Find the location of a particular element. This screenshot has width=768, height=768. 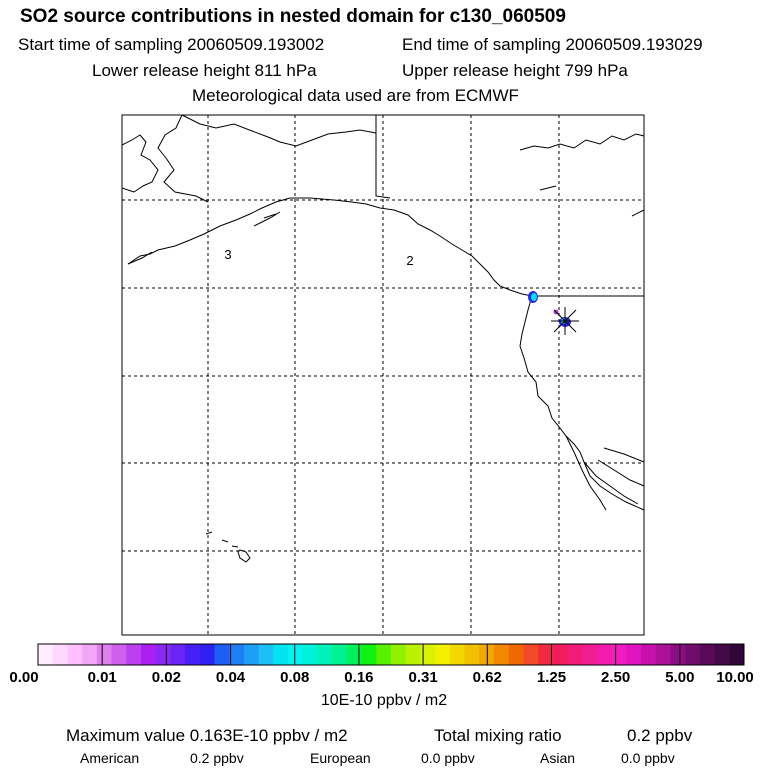

colorbar-tick-label: 0.62 is located at coordinates (487, 677).